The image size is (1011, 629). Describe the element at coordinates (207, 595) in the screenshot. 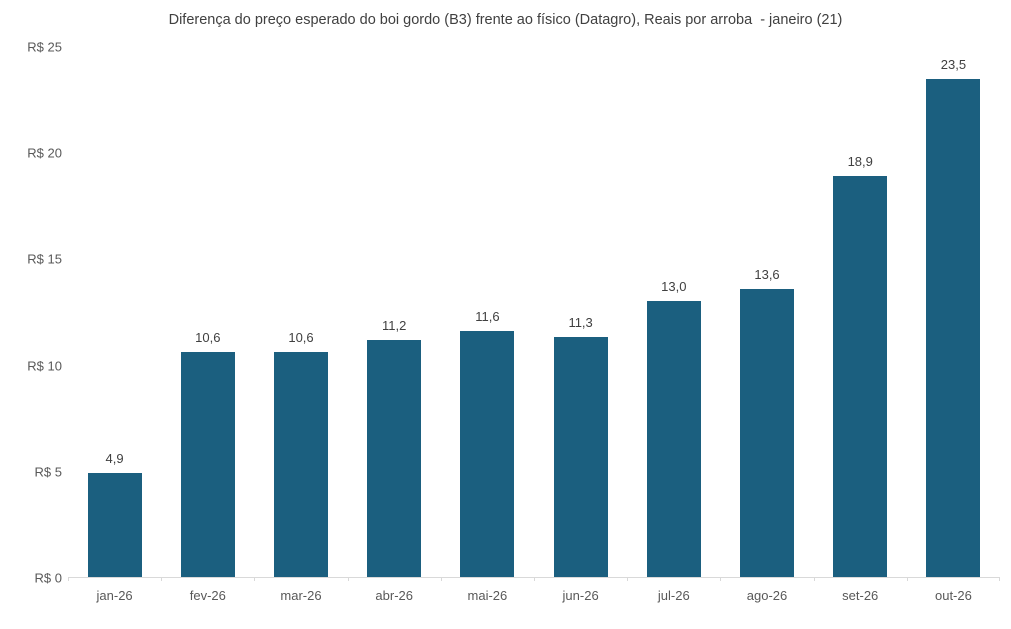

I see `x-axis-tick-label: fev-26` at that location.